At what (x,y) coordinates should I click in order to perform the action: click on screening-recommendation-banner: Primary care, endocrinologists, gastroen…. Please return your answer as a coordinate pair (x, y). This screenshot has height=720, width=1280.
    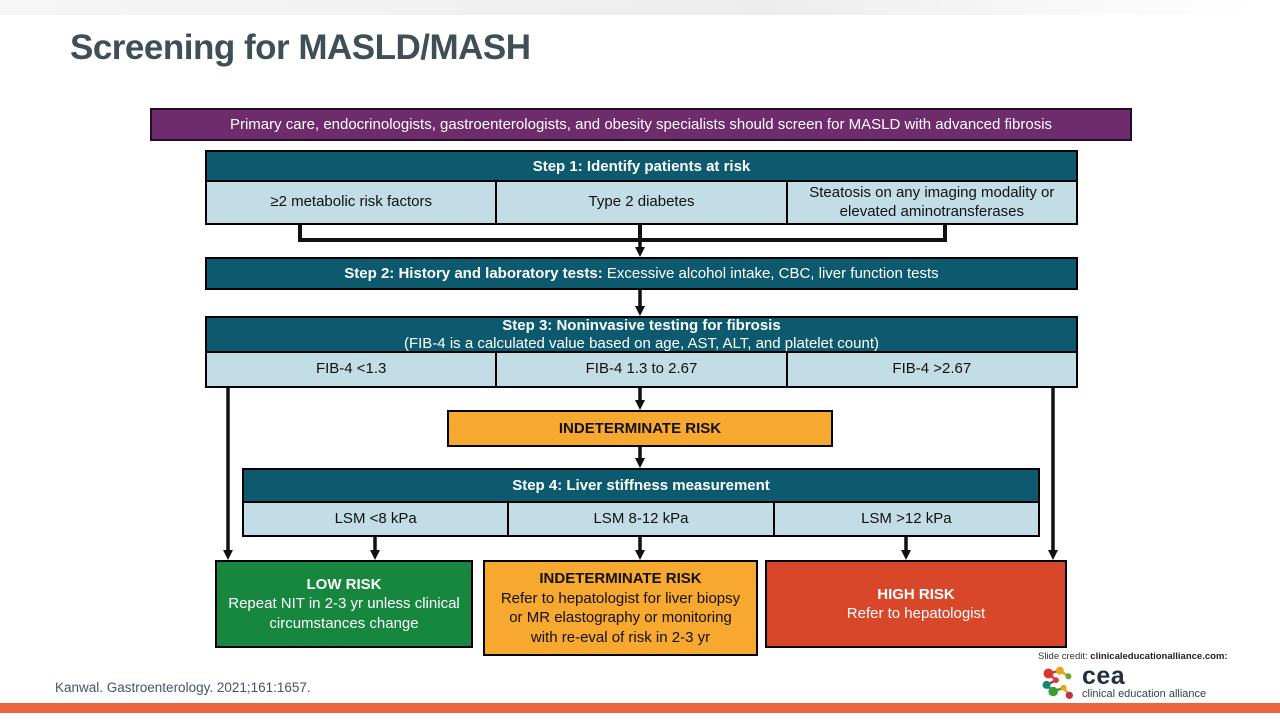
    Looking at the image, I should click on (641, 124).